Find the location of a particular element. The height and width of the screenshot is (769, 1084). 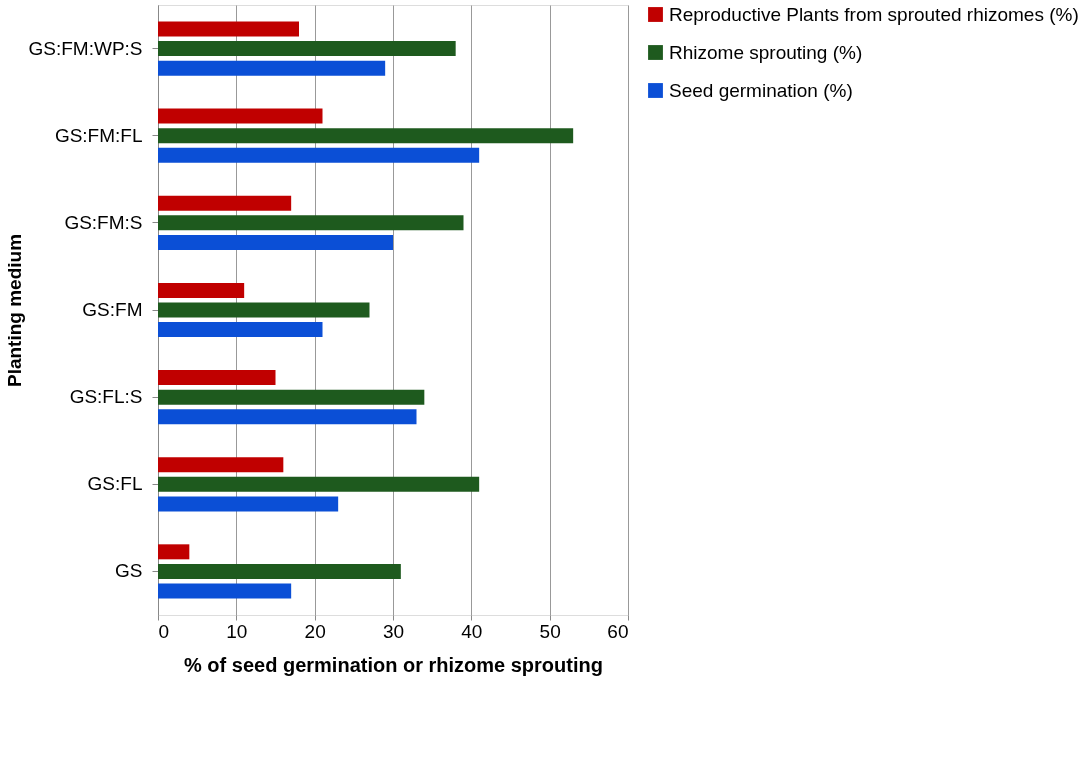

x-tick-label: 40 is located at coordinates (472, 631).